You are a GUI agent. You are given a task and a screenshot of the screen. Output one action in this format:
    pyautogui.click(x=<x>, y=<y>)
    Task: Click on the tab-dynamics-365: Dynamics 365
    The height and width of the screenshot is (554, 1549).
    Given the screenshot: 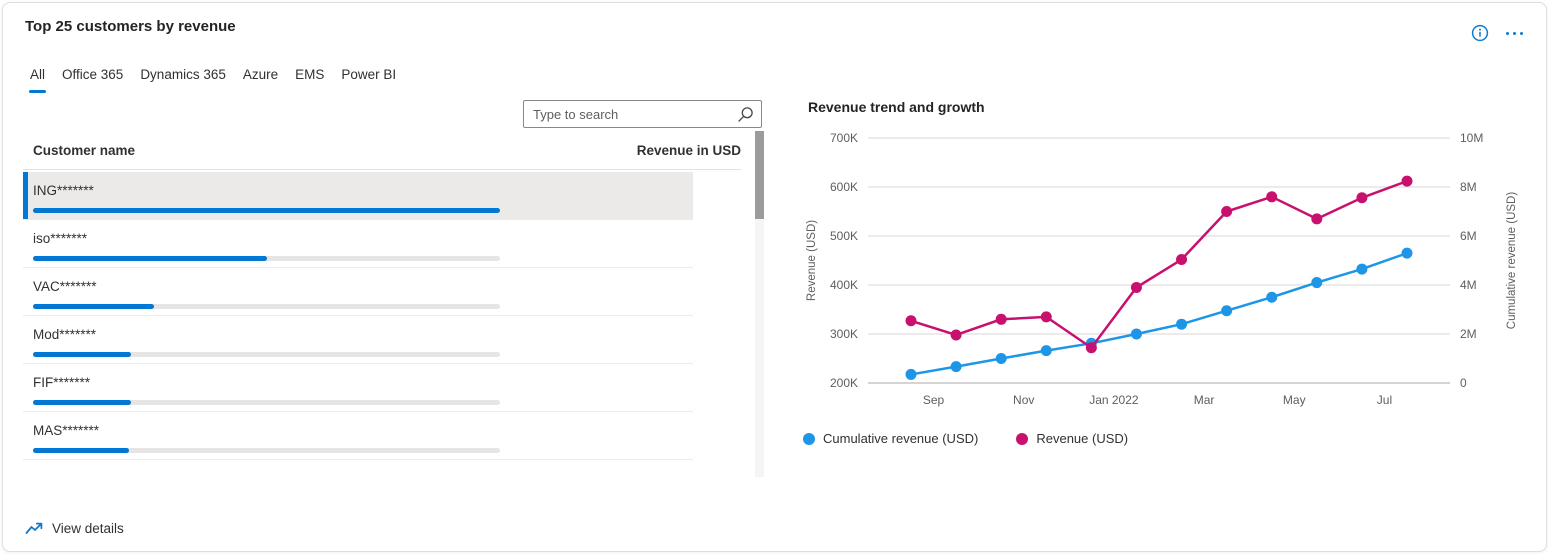 What is the action you would take?
    pyautogui.click(x=183, y=74)
    